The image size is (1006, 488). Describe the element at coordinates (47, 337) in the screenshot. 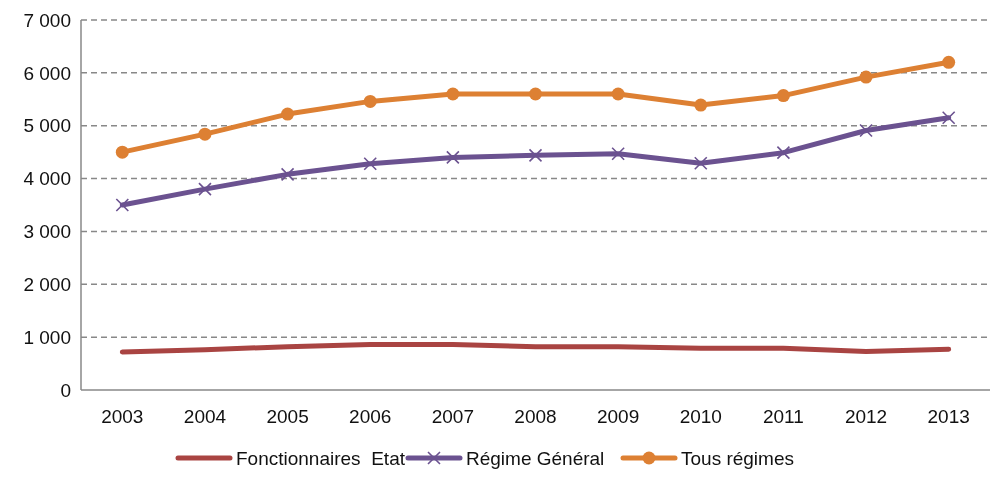

I see `y-tick-label: 1 000` at that location.